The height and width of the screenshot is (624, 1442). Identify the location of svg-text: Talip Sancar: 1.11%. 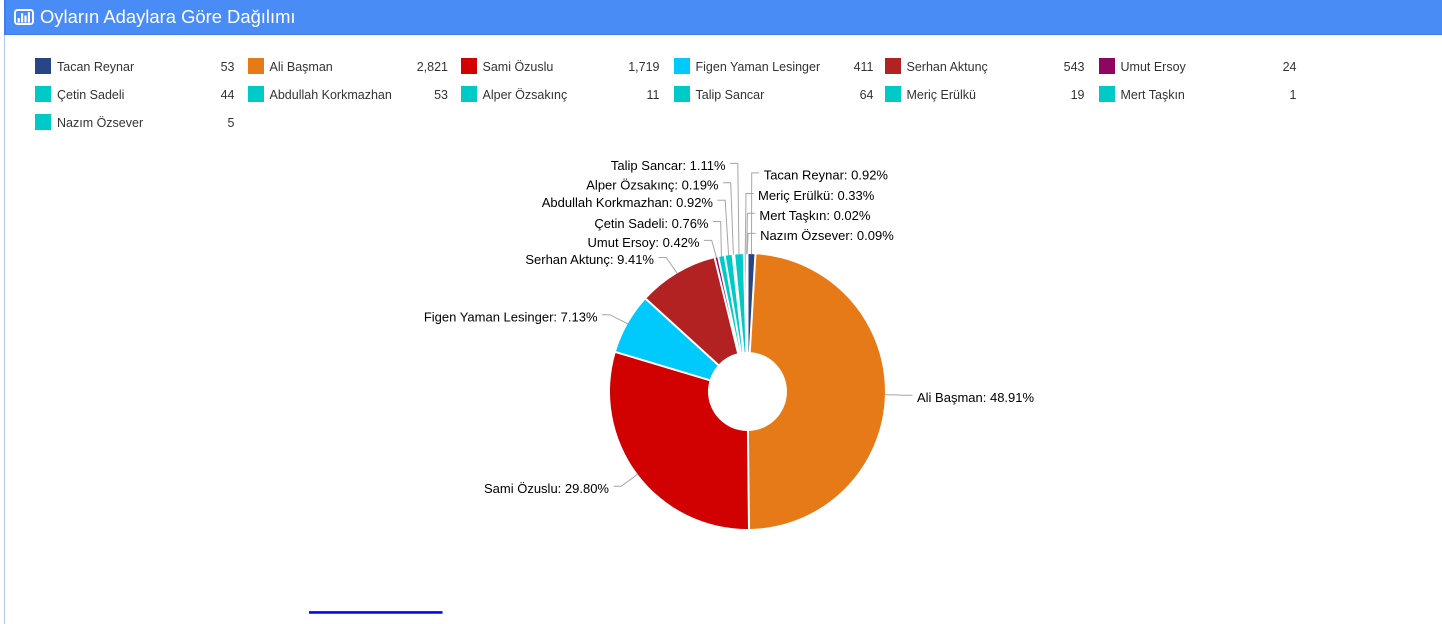
(668, 165).